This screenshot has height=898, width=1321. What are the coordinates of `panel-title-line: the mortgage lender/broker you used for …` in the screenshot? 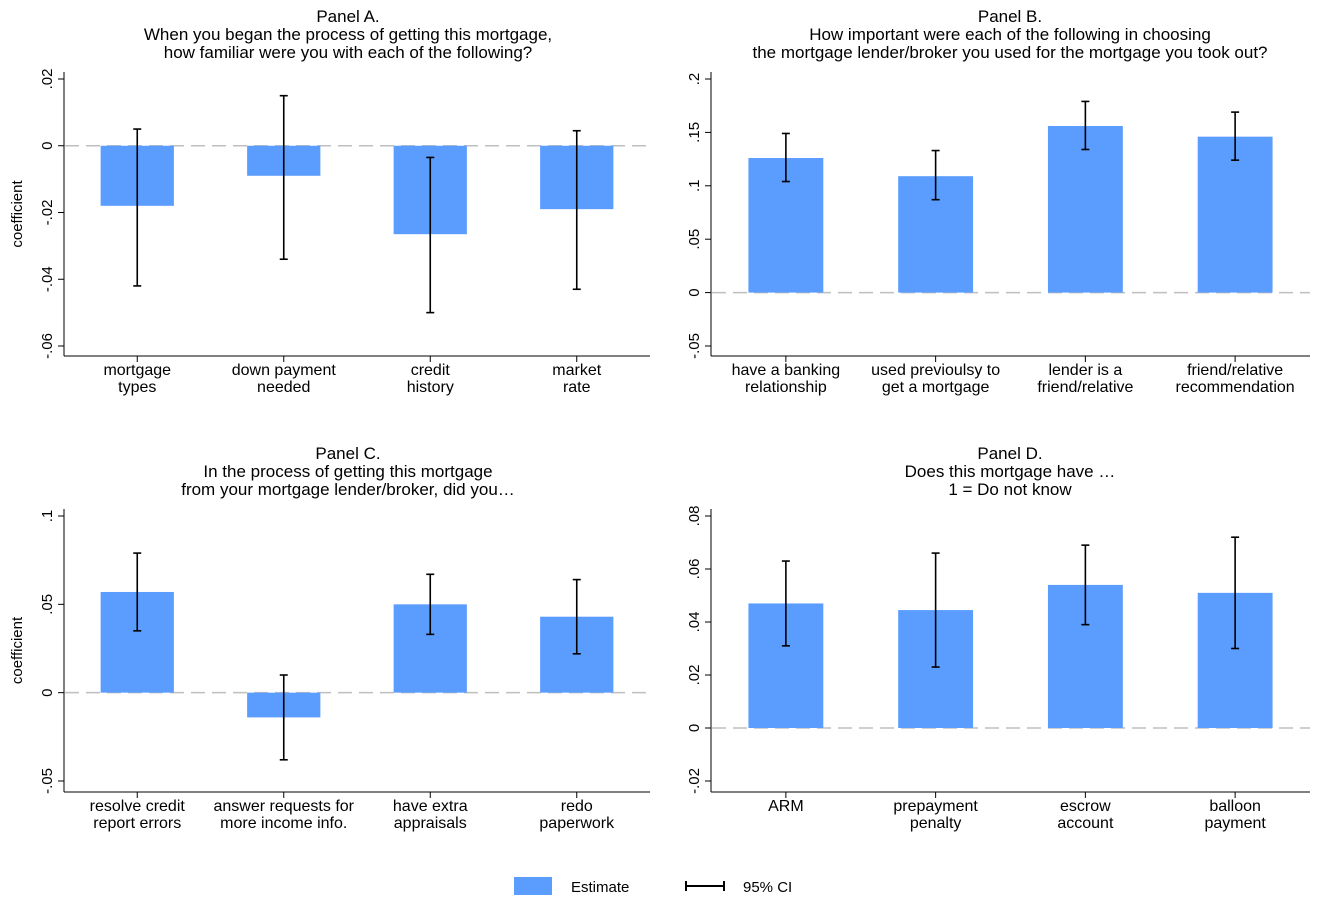 It's located at (1009, 52).